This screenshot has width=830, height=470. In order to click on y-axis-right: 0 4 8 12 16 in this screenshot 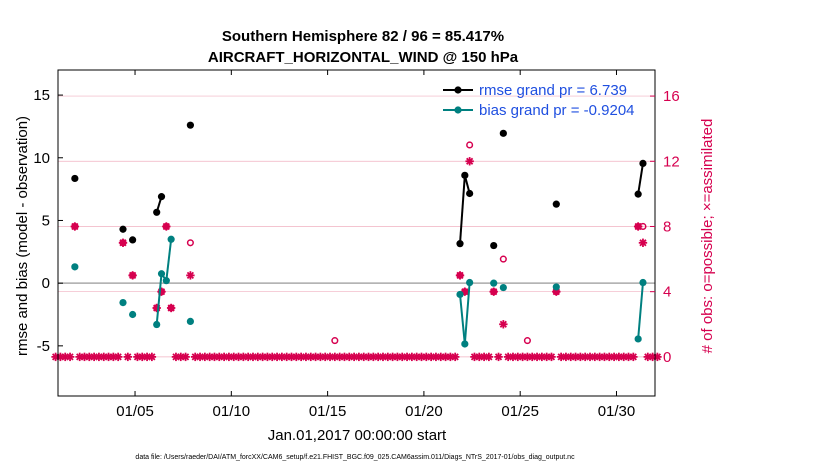, I will do `click(665, 227)`.